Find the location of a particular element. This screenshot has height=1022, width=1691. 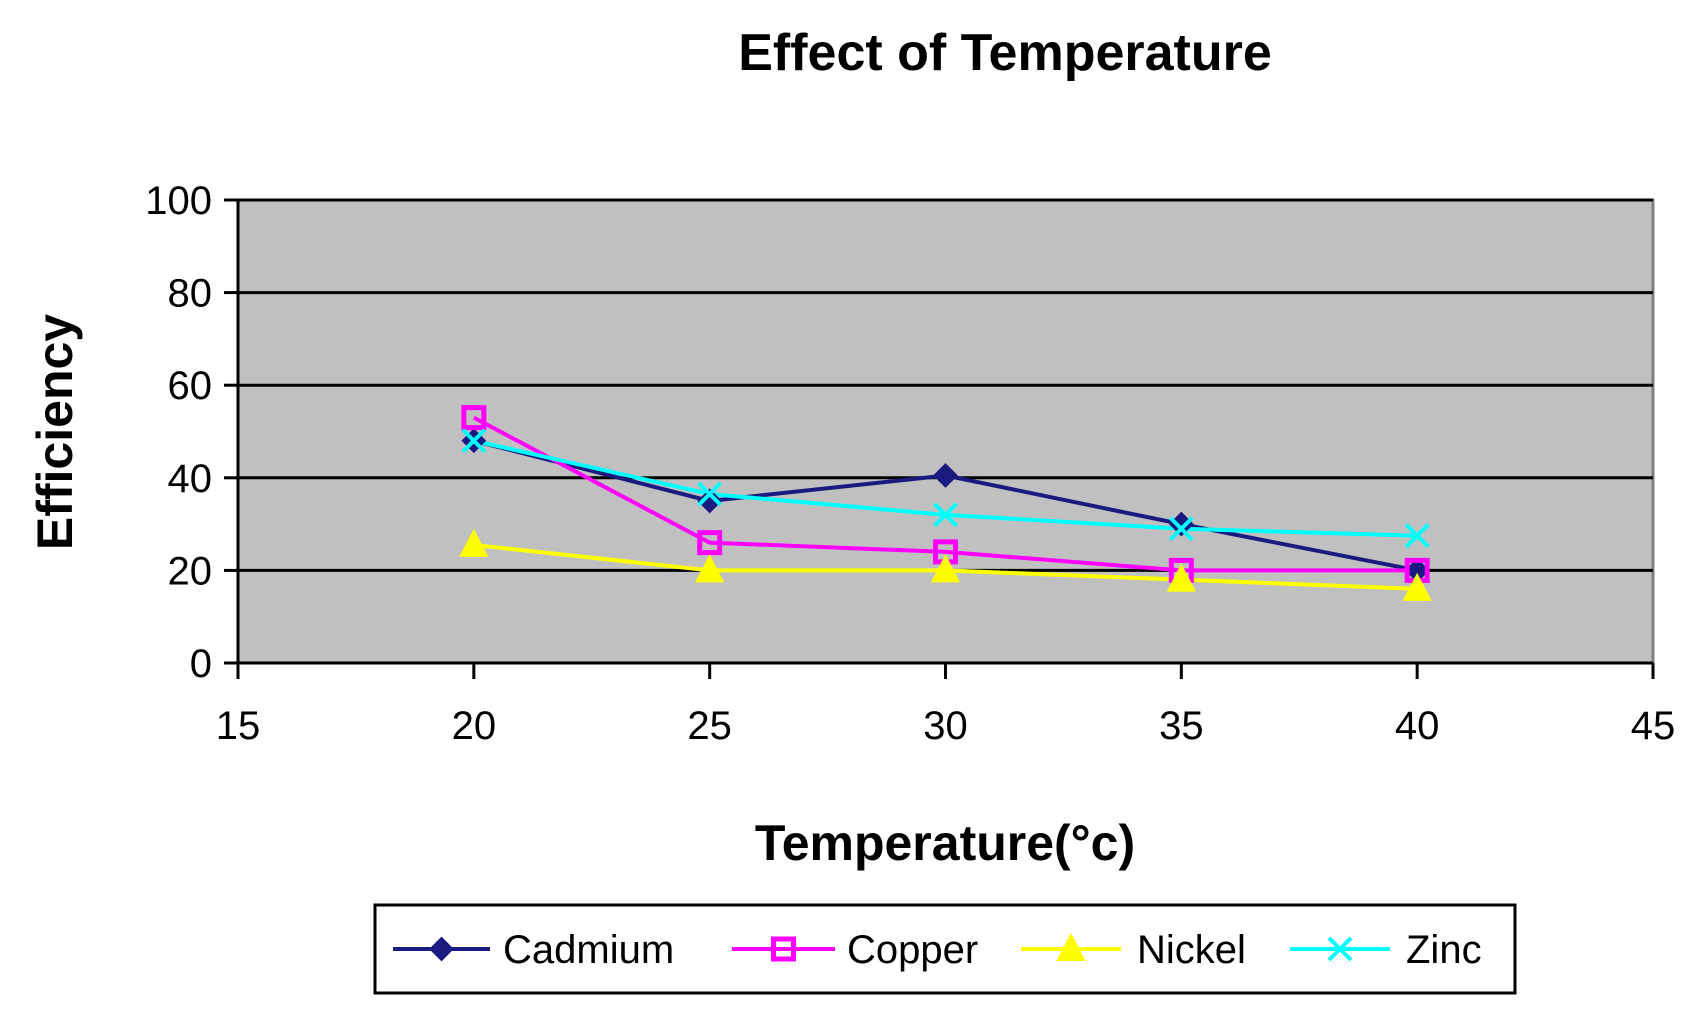

legend-marker-zinc-stroke-b is located at coordinates (1340, 949).